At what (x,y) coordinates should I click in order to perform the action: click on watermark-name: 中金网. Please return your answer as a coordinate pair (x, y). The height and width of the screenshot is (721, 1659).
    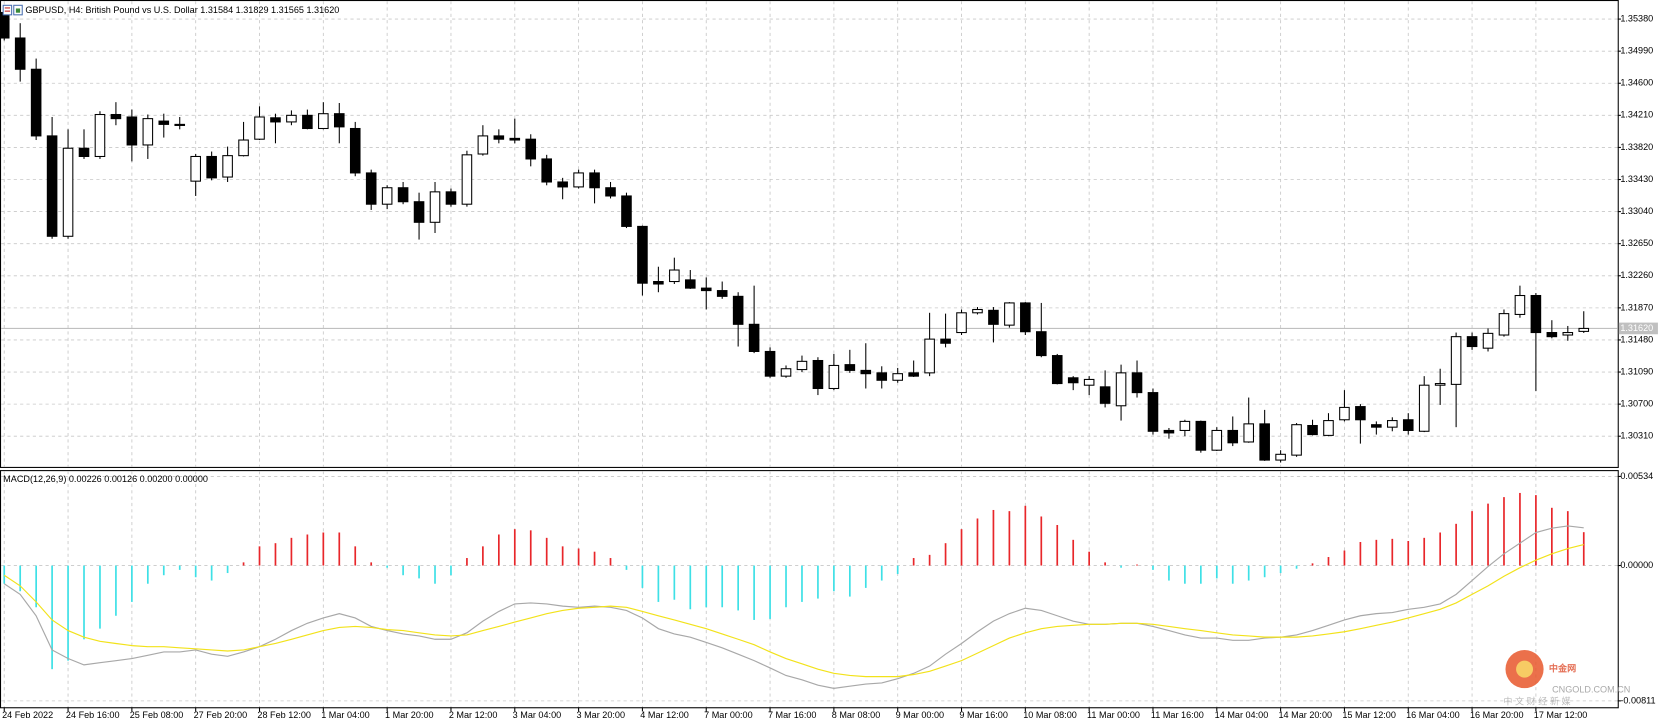
    Looking at the image, I should click on (1562, 668).